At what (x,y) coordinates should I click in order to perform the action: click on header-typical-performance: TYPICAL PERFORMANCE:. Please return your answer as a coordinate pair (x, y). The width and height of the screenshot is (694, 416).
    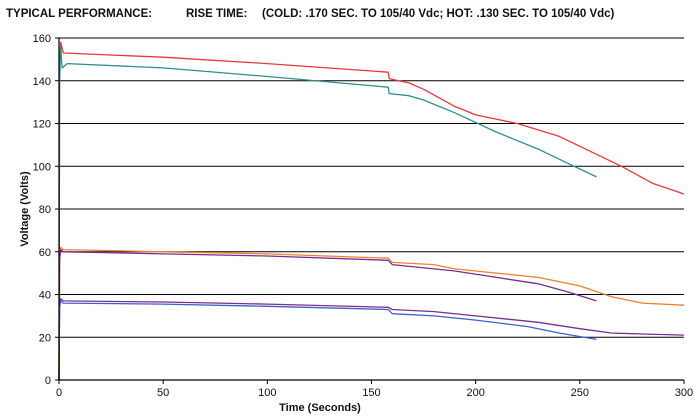
    Looking at the image, I should click on (79, 14).